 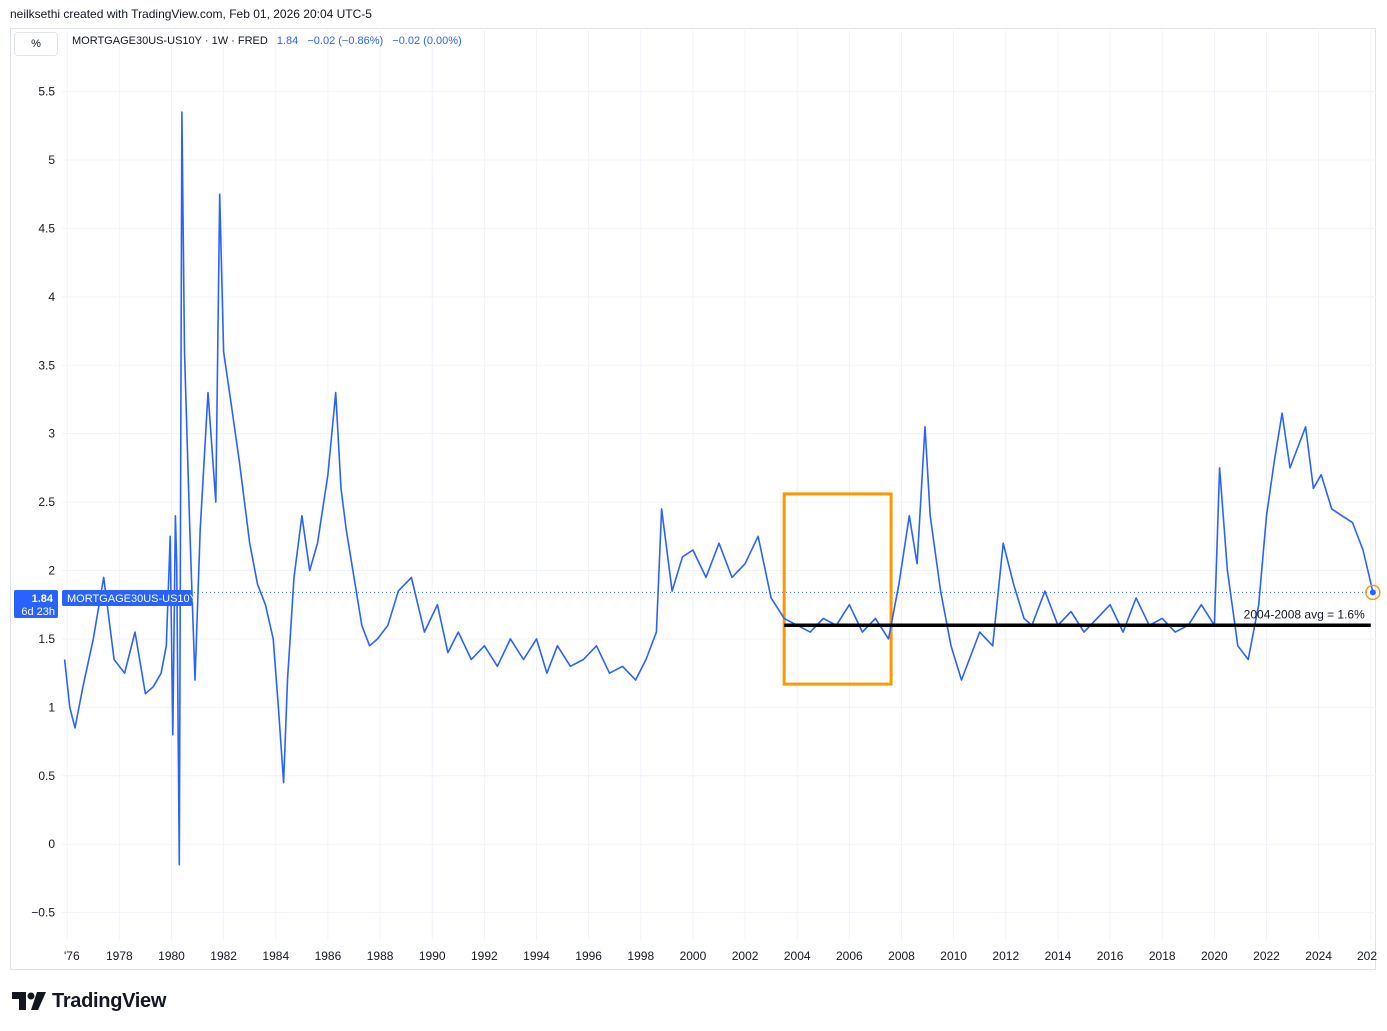 What do you see at coordinates (1318, 956) in the screenshot?
I see `x-tick-label: 2024` at bounding box center [1318, 956].